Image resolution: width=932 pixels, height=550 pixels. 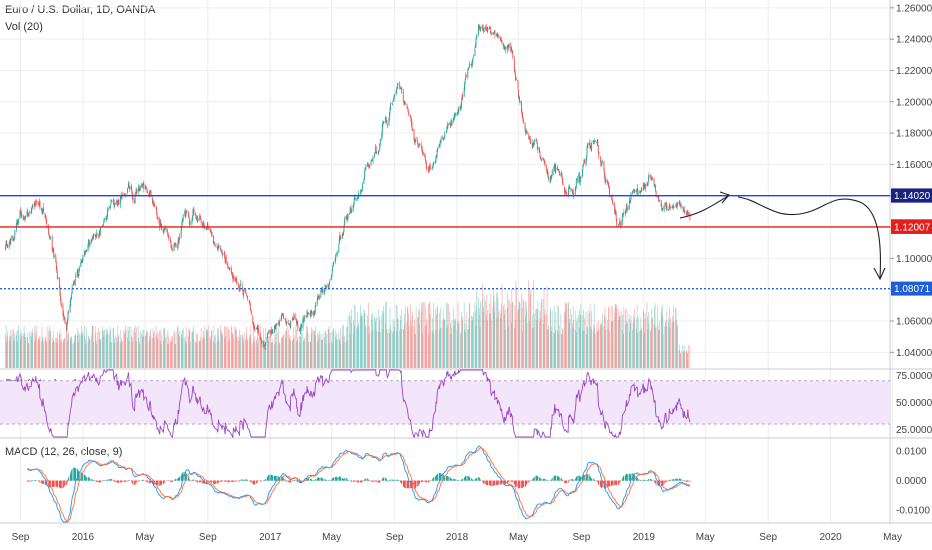 What do you see at coordinates (80, 10) in the screenshot?
I see `symbol-legend: Euro / U.S. Dollar, 1D, OANDA` at bounding box center [80, 10].